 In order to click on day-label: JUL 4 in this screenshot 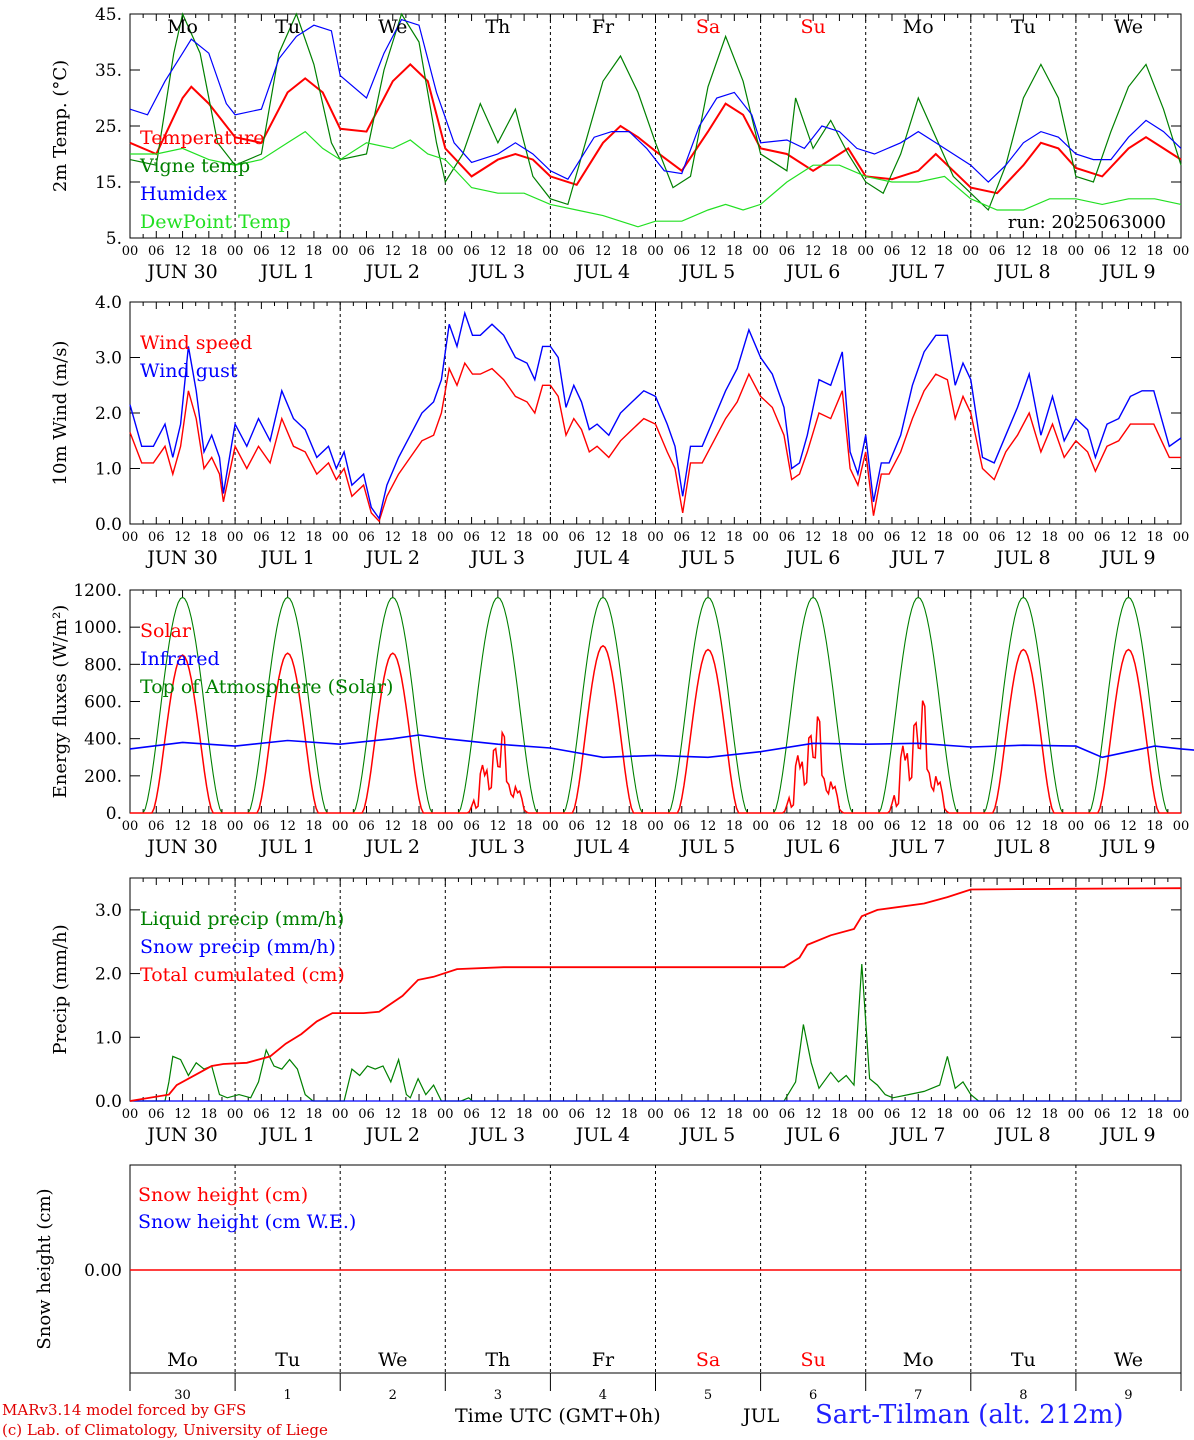, I will do `click(602, 847)`.